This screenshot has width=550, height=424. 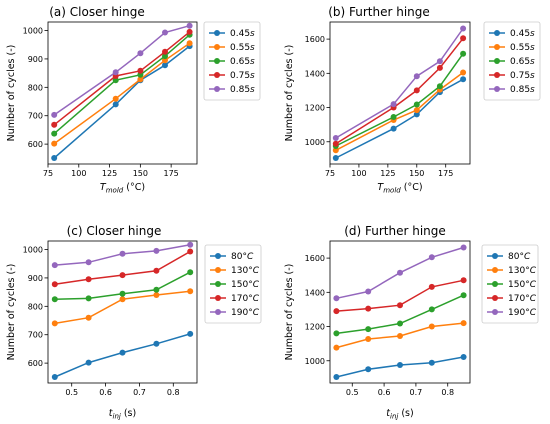 What do you see at coordinates (379, 12) in the screenshot?
I see `chart-title: (b) Further hinge` at bounding box center [379, 12].